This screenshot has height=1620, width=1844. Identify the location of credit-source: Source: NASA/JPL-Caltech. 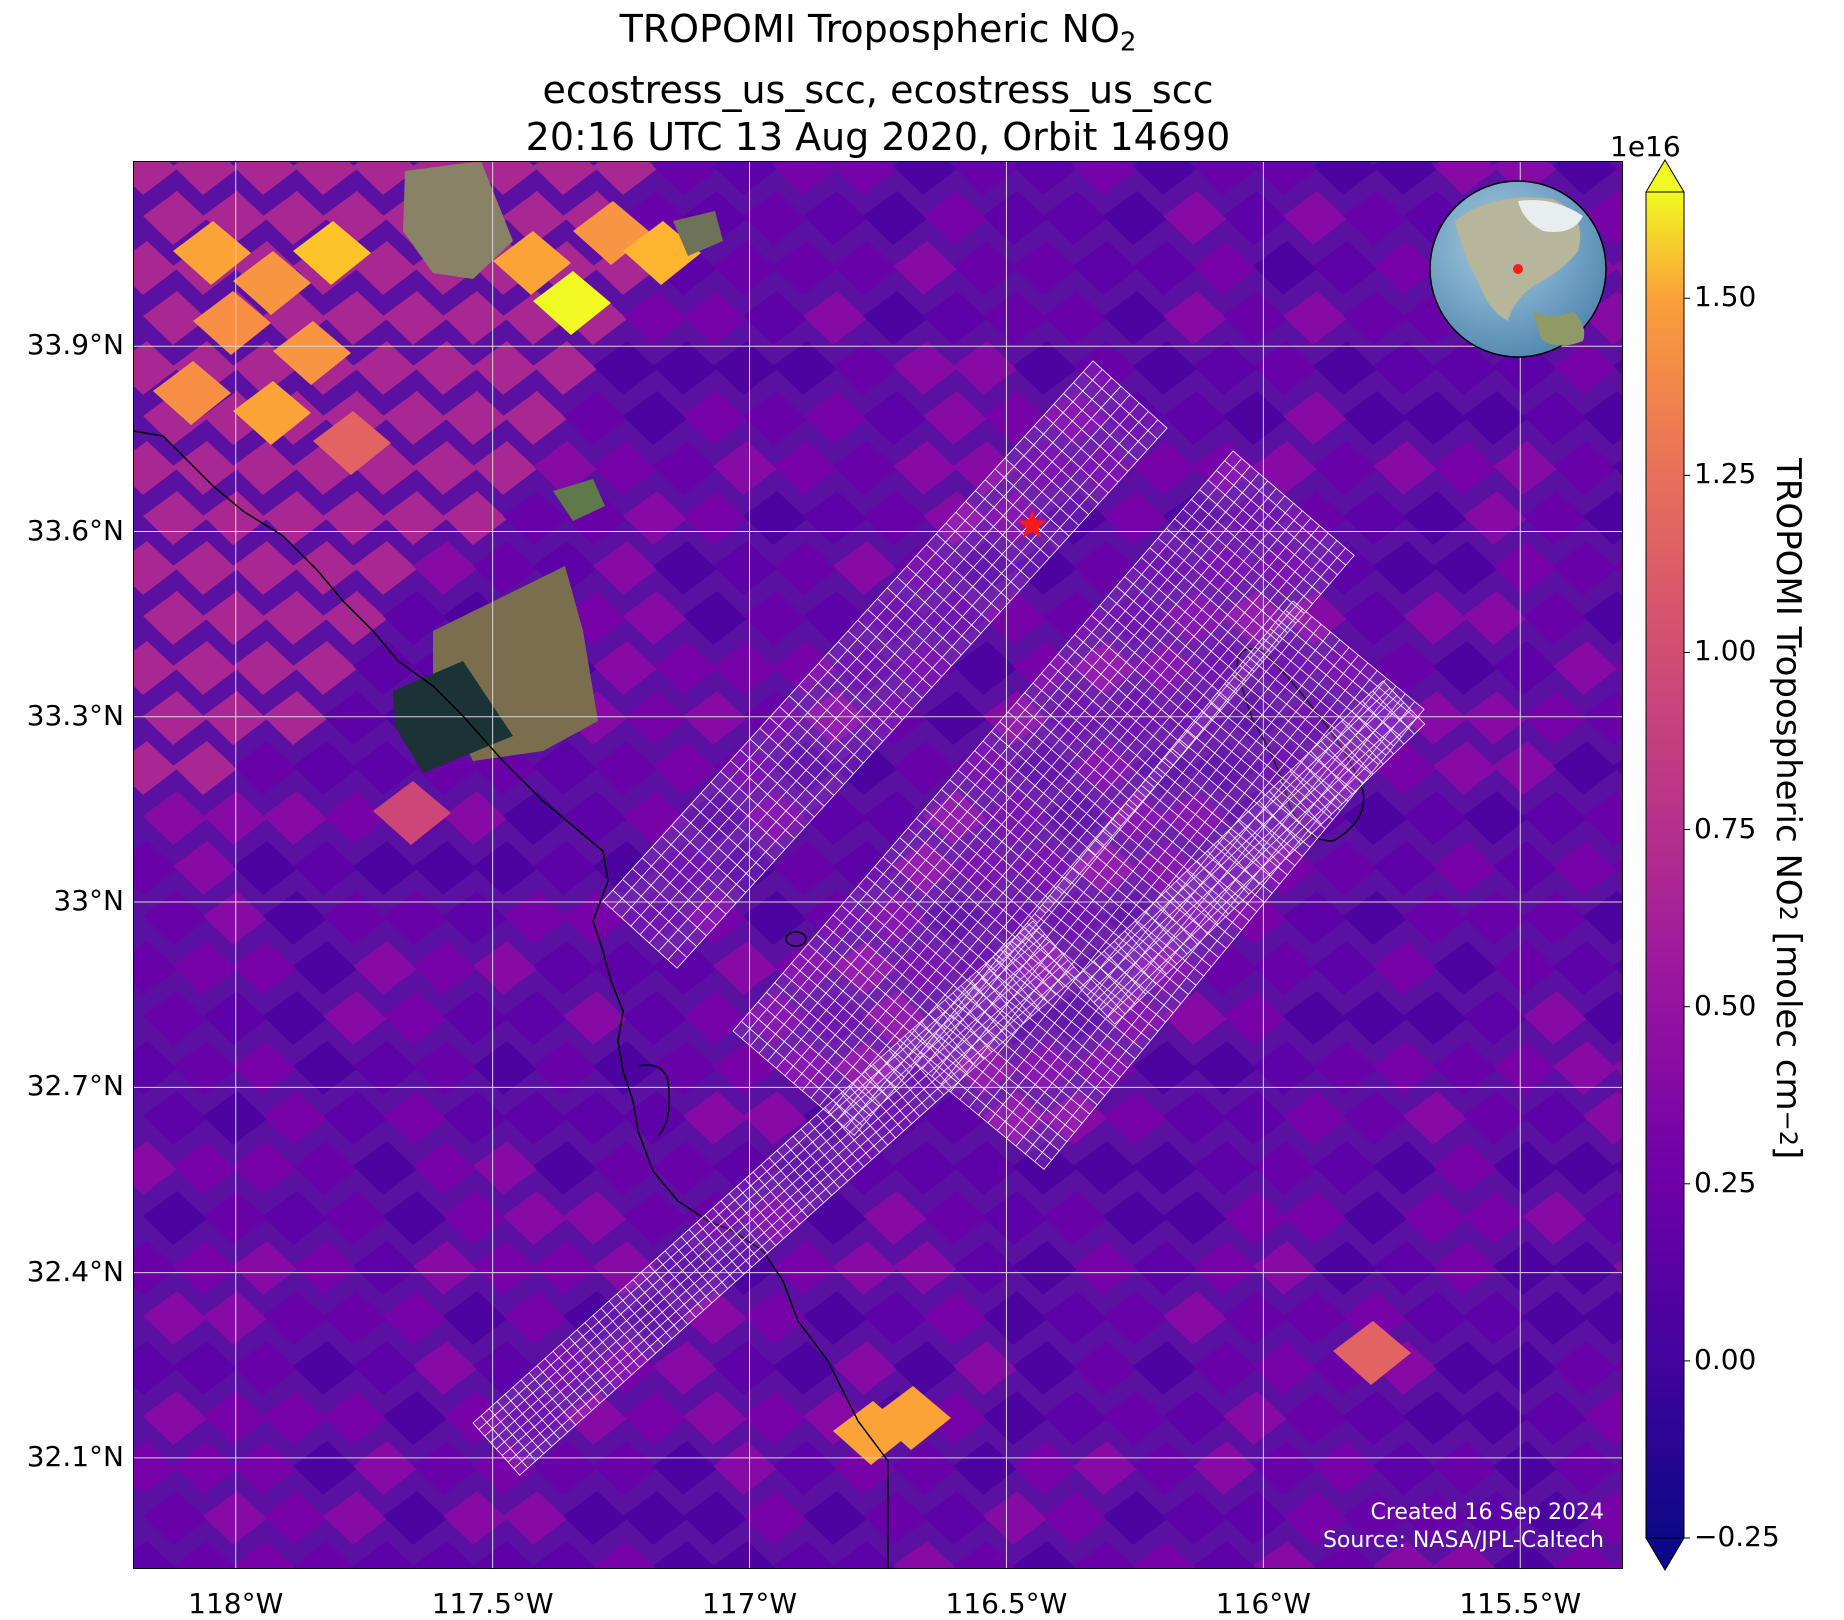
(1463, 1540).